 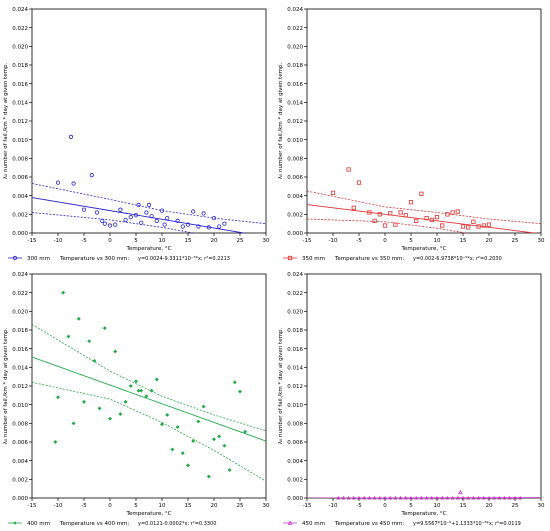 What do you see at coordinates (20, 443) in the screenshot?
I see `y-tick-label: 0.006` at bounding box center [20, 443].